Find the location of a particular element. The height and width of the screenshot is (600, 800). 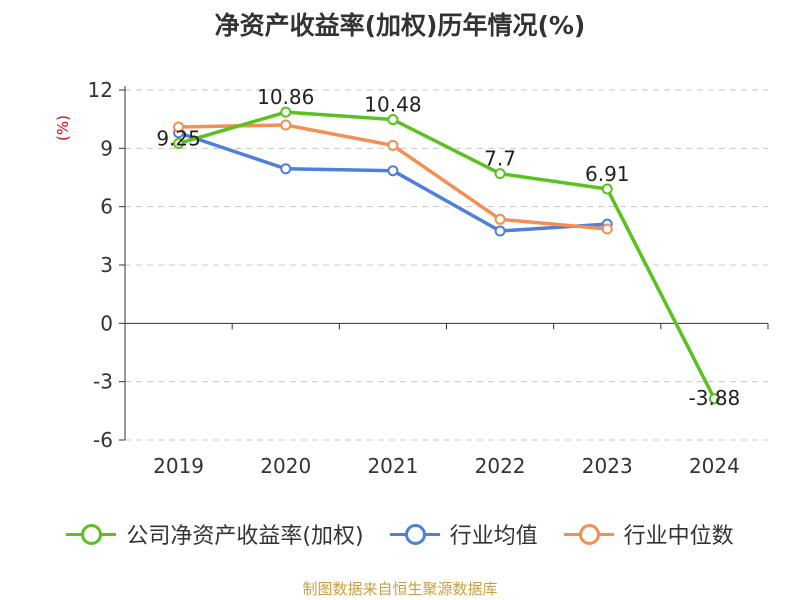

legend-label: 行业均值 is located at coordinates (493, 536).